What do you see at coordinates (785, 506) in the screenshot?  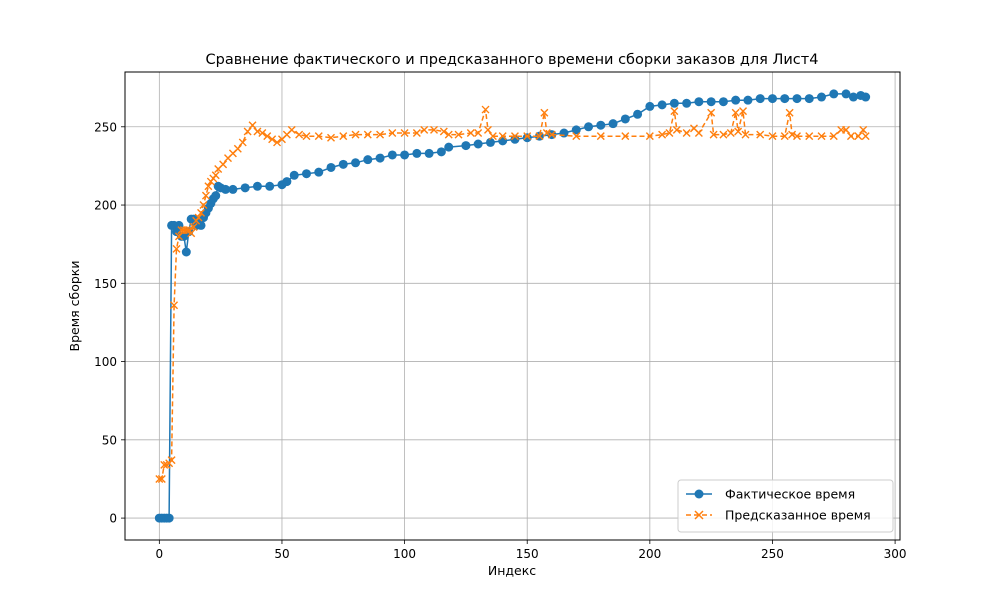 I see `legend-box` at bounding box center [785, 506].